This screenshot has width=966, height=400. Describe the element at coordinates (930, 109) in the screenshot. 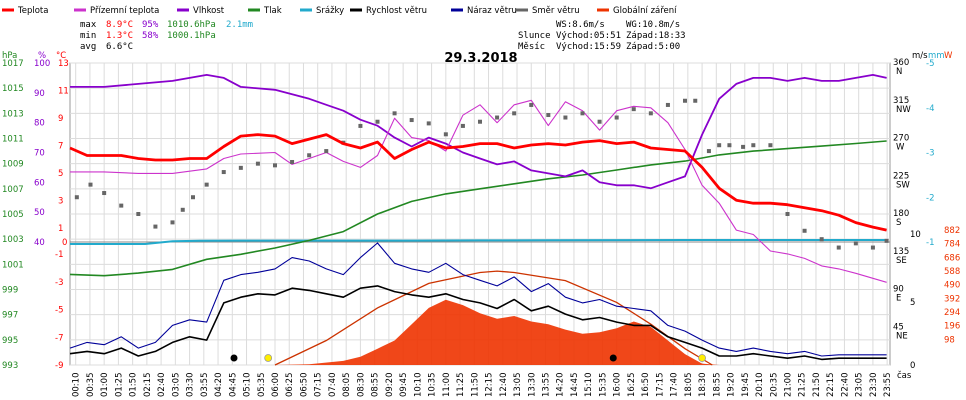

I see `mm-tick: -4` at that location.